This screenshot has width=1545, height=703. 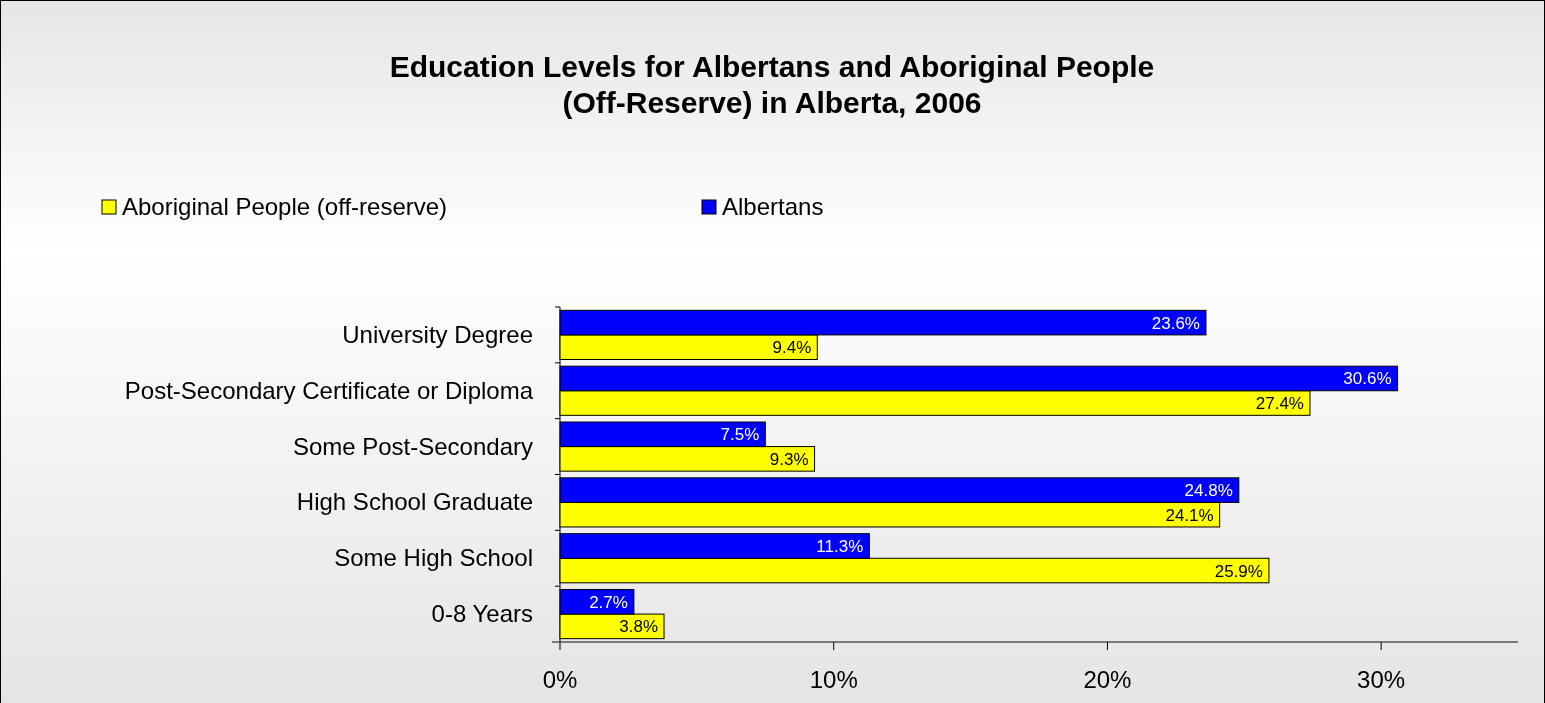 I want to click on chart-title: Education Levels for Albertans and Aboriginal People (Off-Reserve) in Alberta, 2006, so click(x=772, y=84).